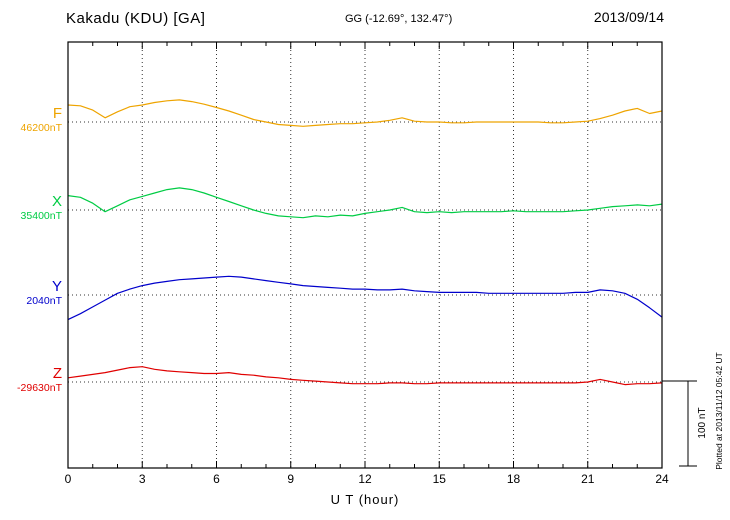  Describe the element at coordinates (365, 376) in the screenshot. I see `trace-Z` at that location.